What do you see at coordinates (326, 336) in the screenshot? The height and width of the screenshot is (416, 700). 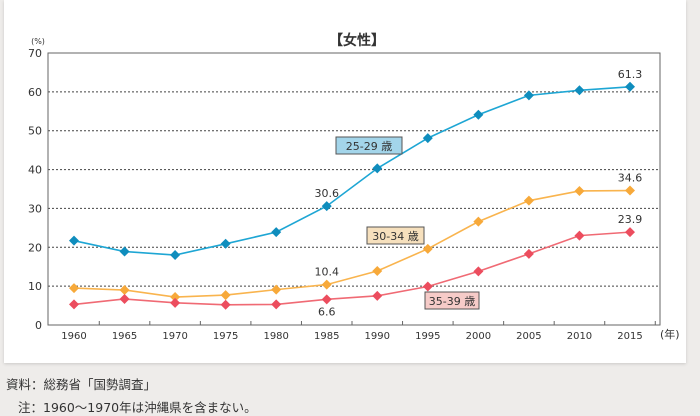 I see `x-tick-label: 1985` at bounding box center [326, 336].